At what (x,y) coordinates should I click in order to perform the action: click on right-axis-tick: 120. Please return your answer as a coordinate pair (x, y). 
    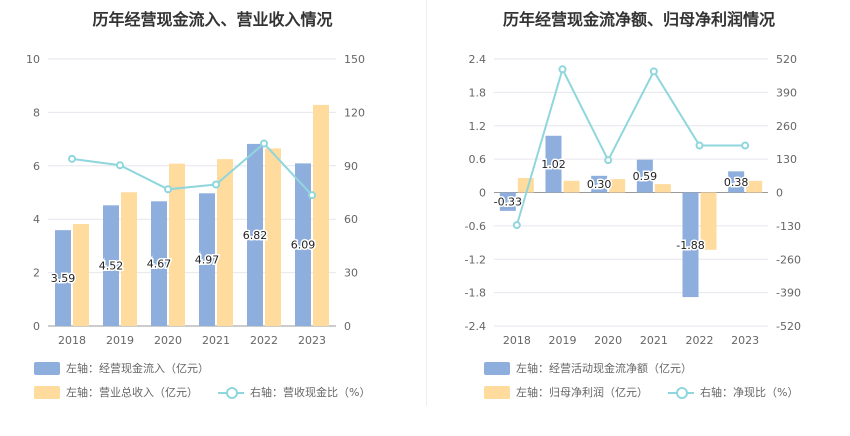
    Looking at the image, I should click on (354, 112).